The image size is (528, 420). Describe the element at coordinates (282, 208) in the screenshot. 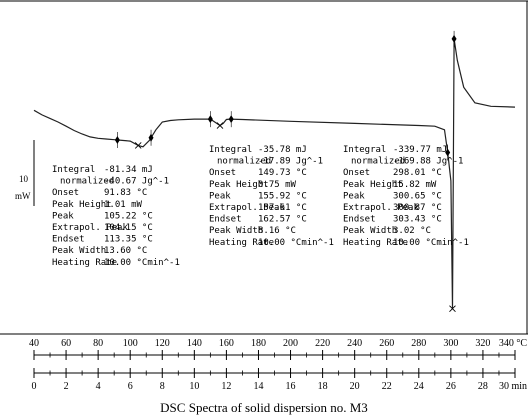

I see `annotation-value: 157.61 °C` at that location.